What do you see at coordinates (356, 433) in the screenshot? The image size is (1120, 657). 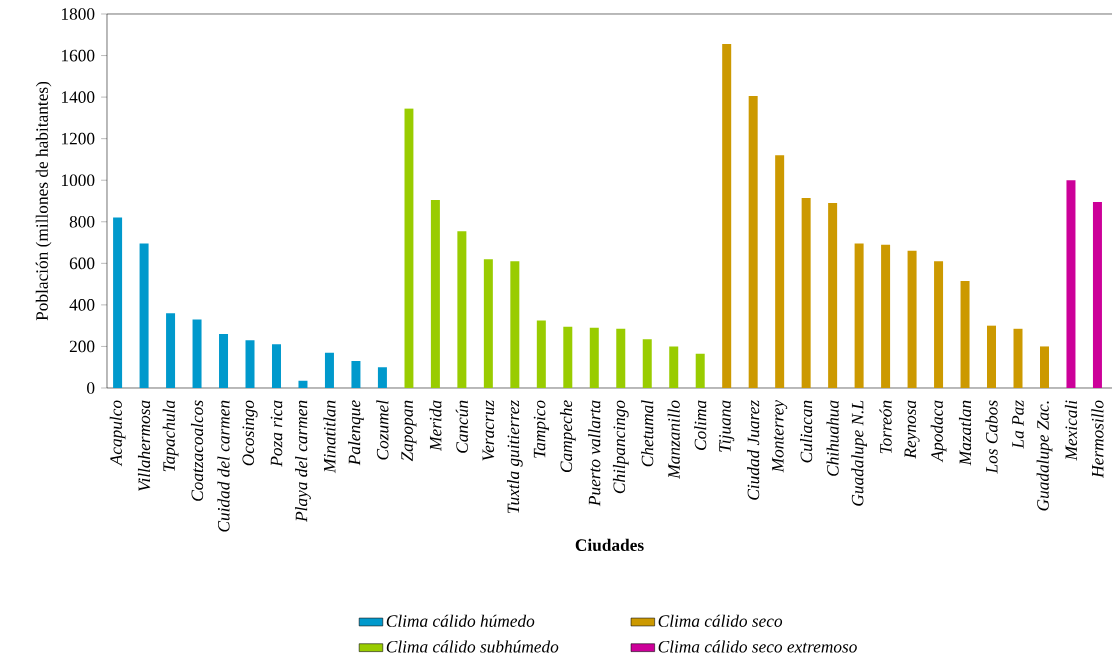 I see `x-tick-label: Palenque` at bounding box center [356, 433].